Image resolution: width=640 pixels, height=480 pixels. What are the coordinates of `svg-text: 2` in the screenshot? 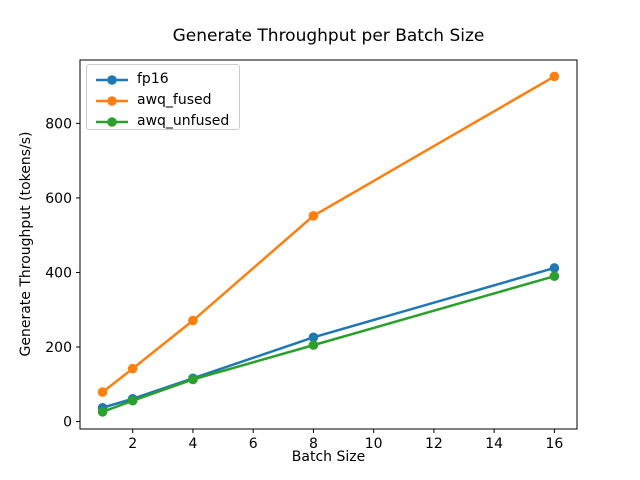 It's located at (132, 444).